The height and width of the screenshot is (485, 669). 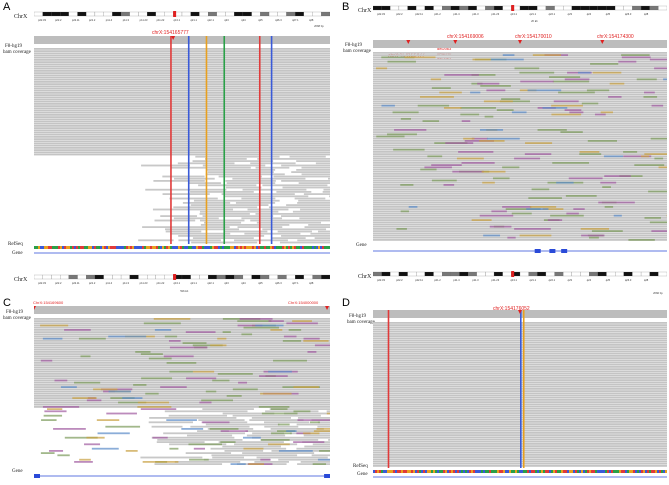 What do you see at coordinates (109, 20) in the screenshot?
I see `band-label: p11.4` at bounding box center [109, 20].